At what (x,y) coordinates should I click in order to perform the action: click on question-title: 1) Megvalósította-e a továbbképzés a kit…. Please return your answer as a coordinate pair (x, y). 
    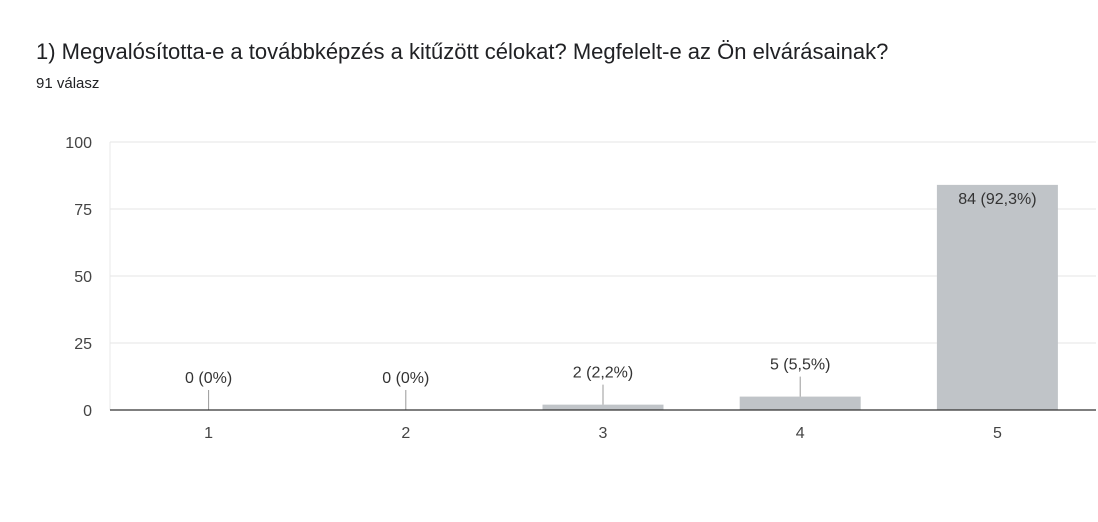
    Looking at the image, I should click on (462, 51).